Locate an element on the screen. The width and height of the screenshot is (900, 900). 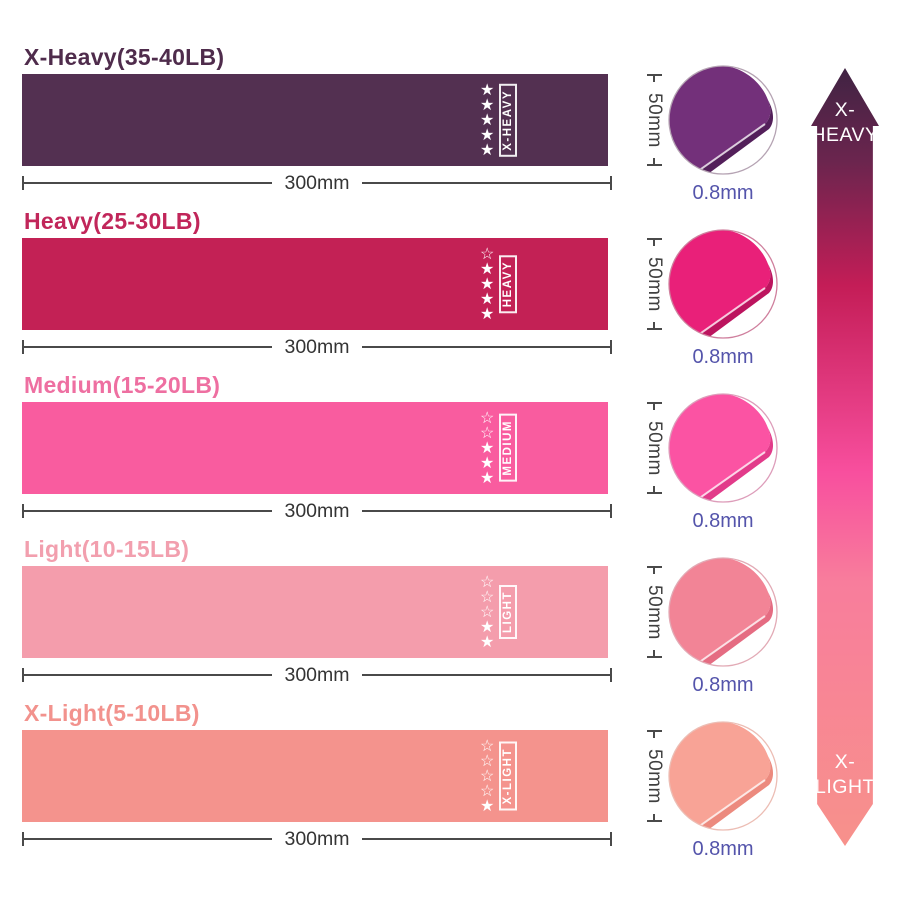
star-rating: ☆ ☆ ★ ★ ★ is located at coordinates (487, 448).